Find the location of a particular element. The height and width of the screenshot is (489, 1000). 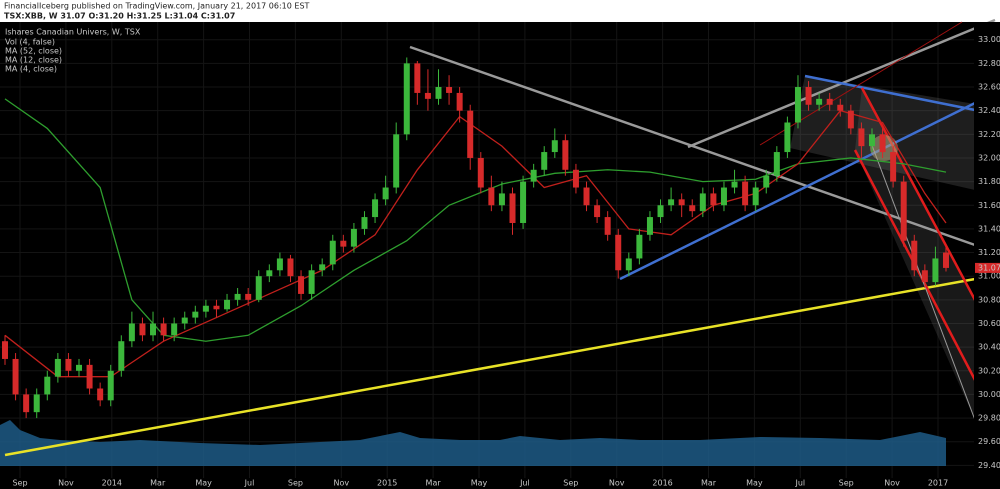

y-tick-label: 32.80 is located at coordinates (989, 63).